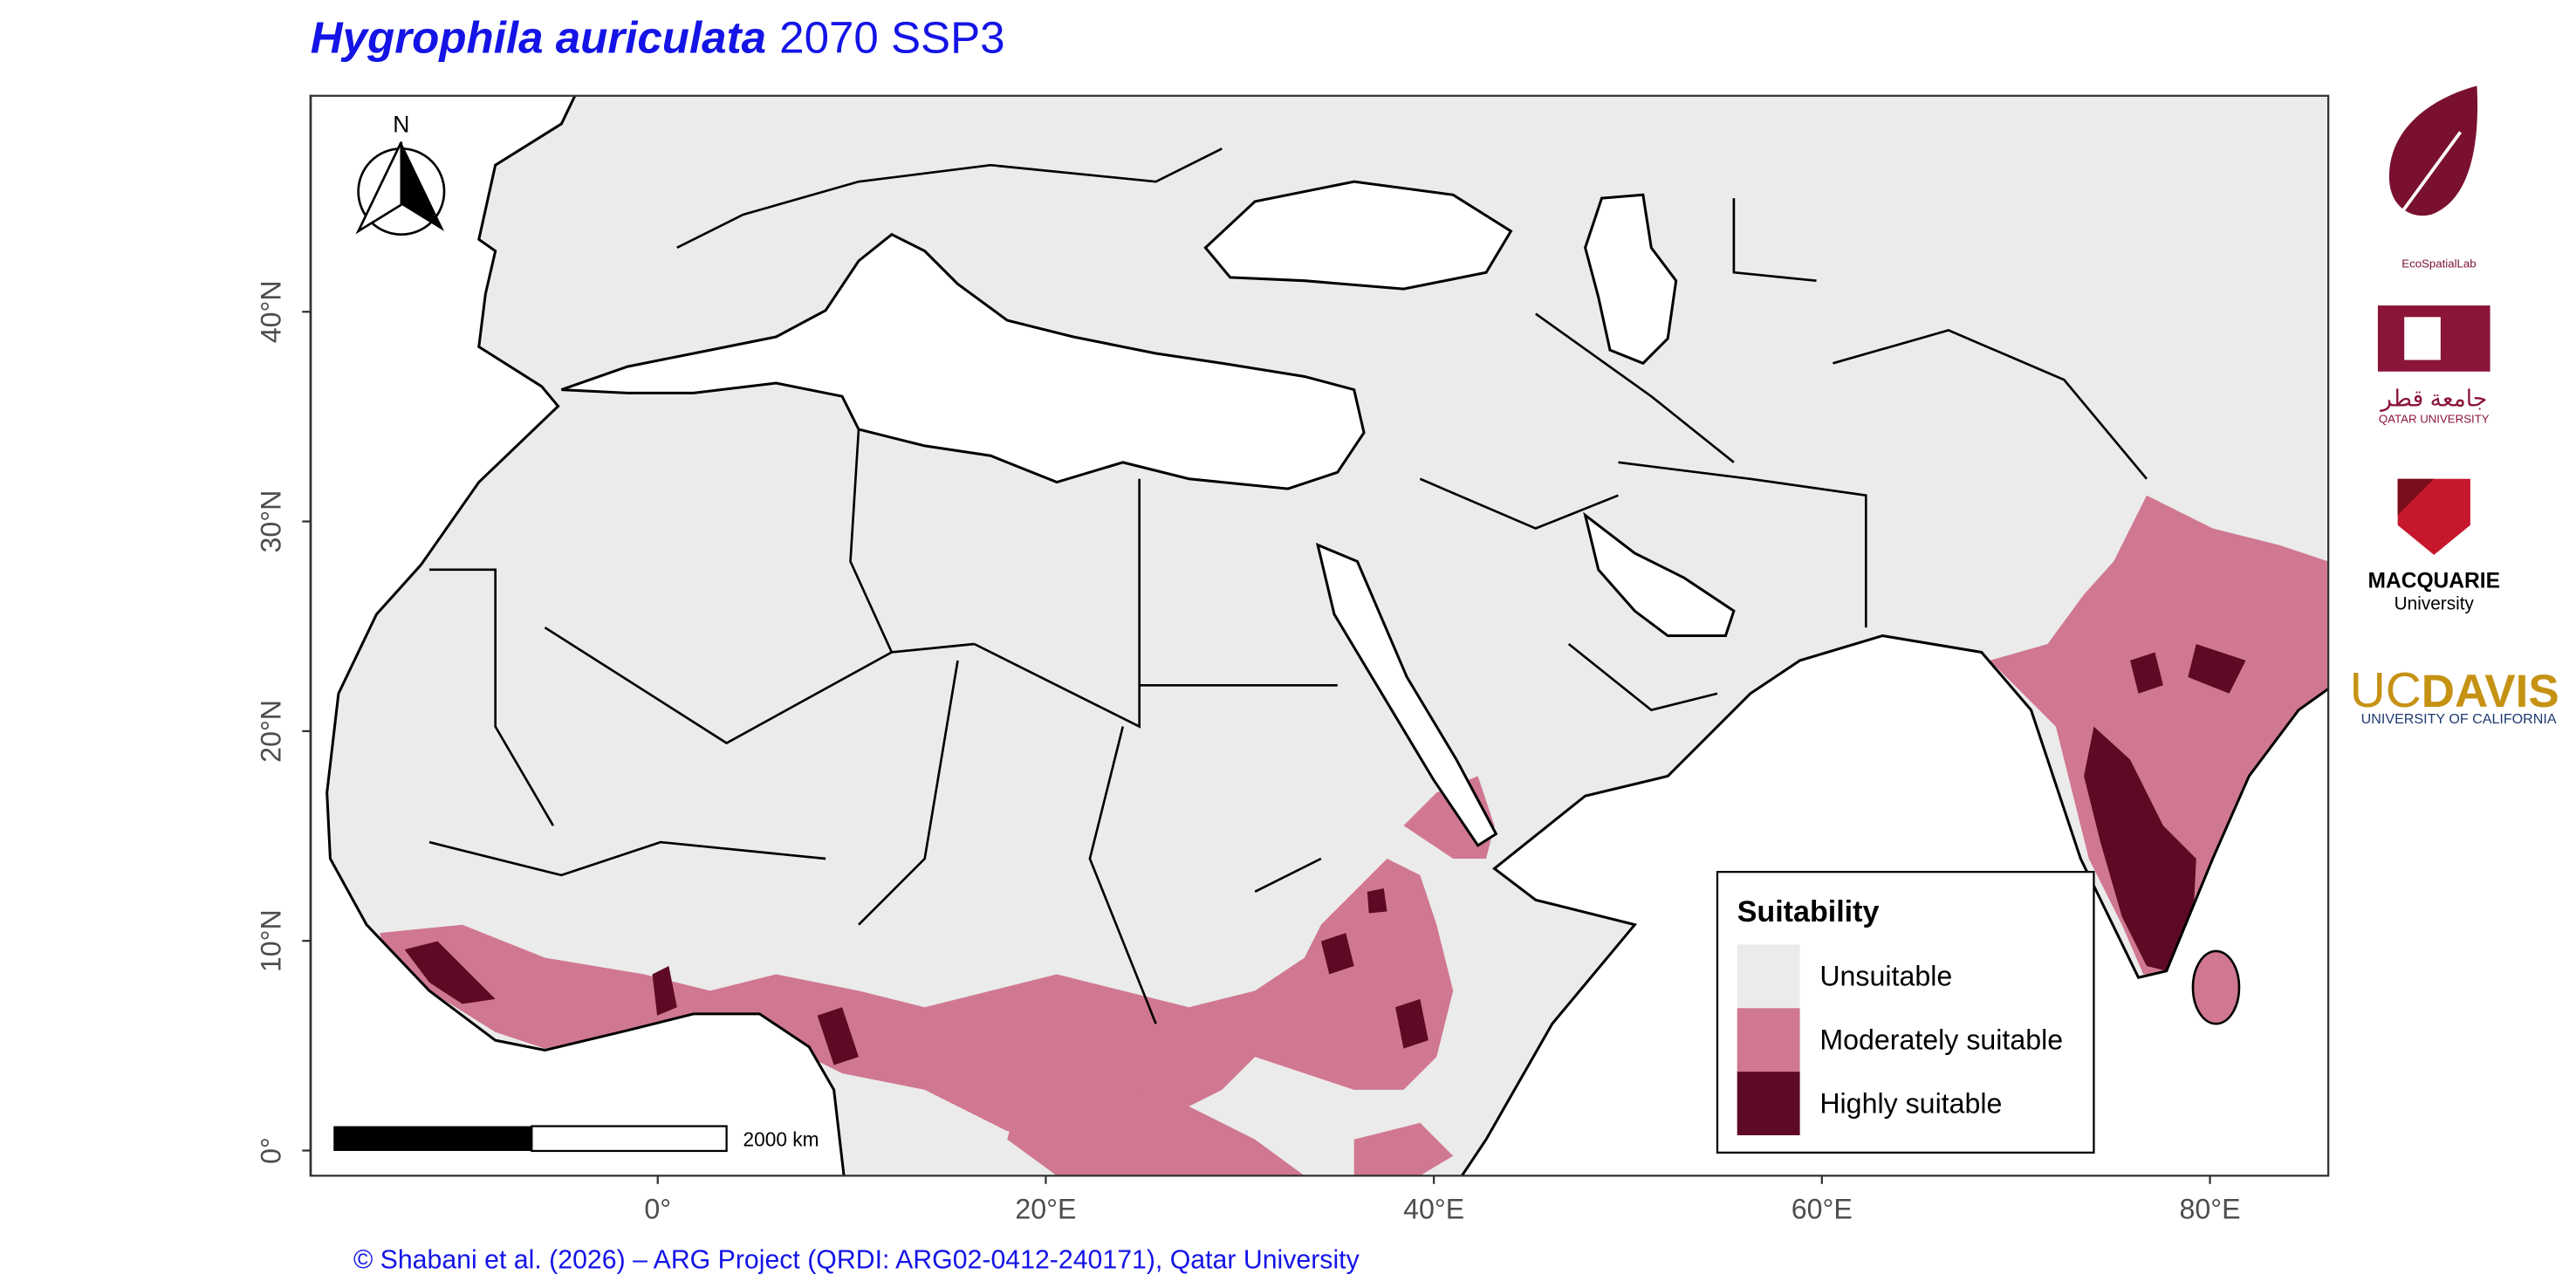 Image resolution: width=2576 pixels, height=1288 pixels. Describe the element at coordinates (1659, 575) in the screenshot. I see `persian-gulf` at that location.